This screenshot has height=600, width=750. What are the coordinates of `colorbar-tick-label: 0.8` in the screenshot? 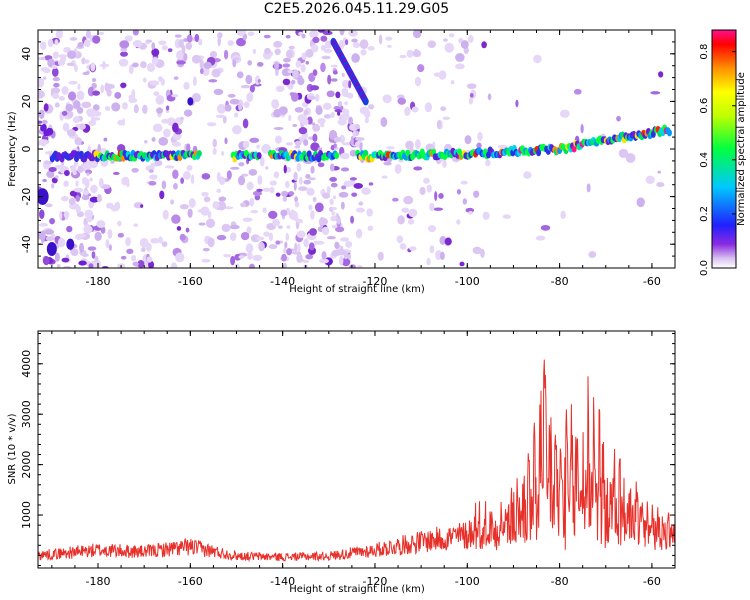 It's located at (704, 52).